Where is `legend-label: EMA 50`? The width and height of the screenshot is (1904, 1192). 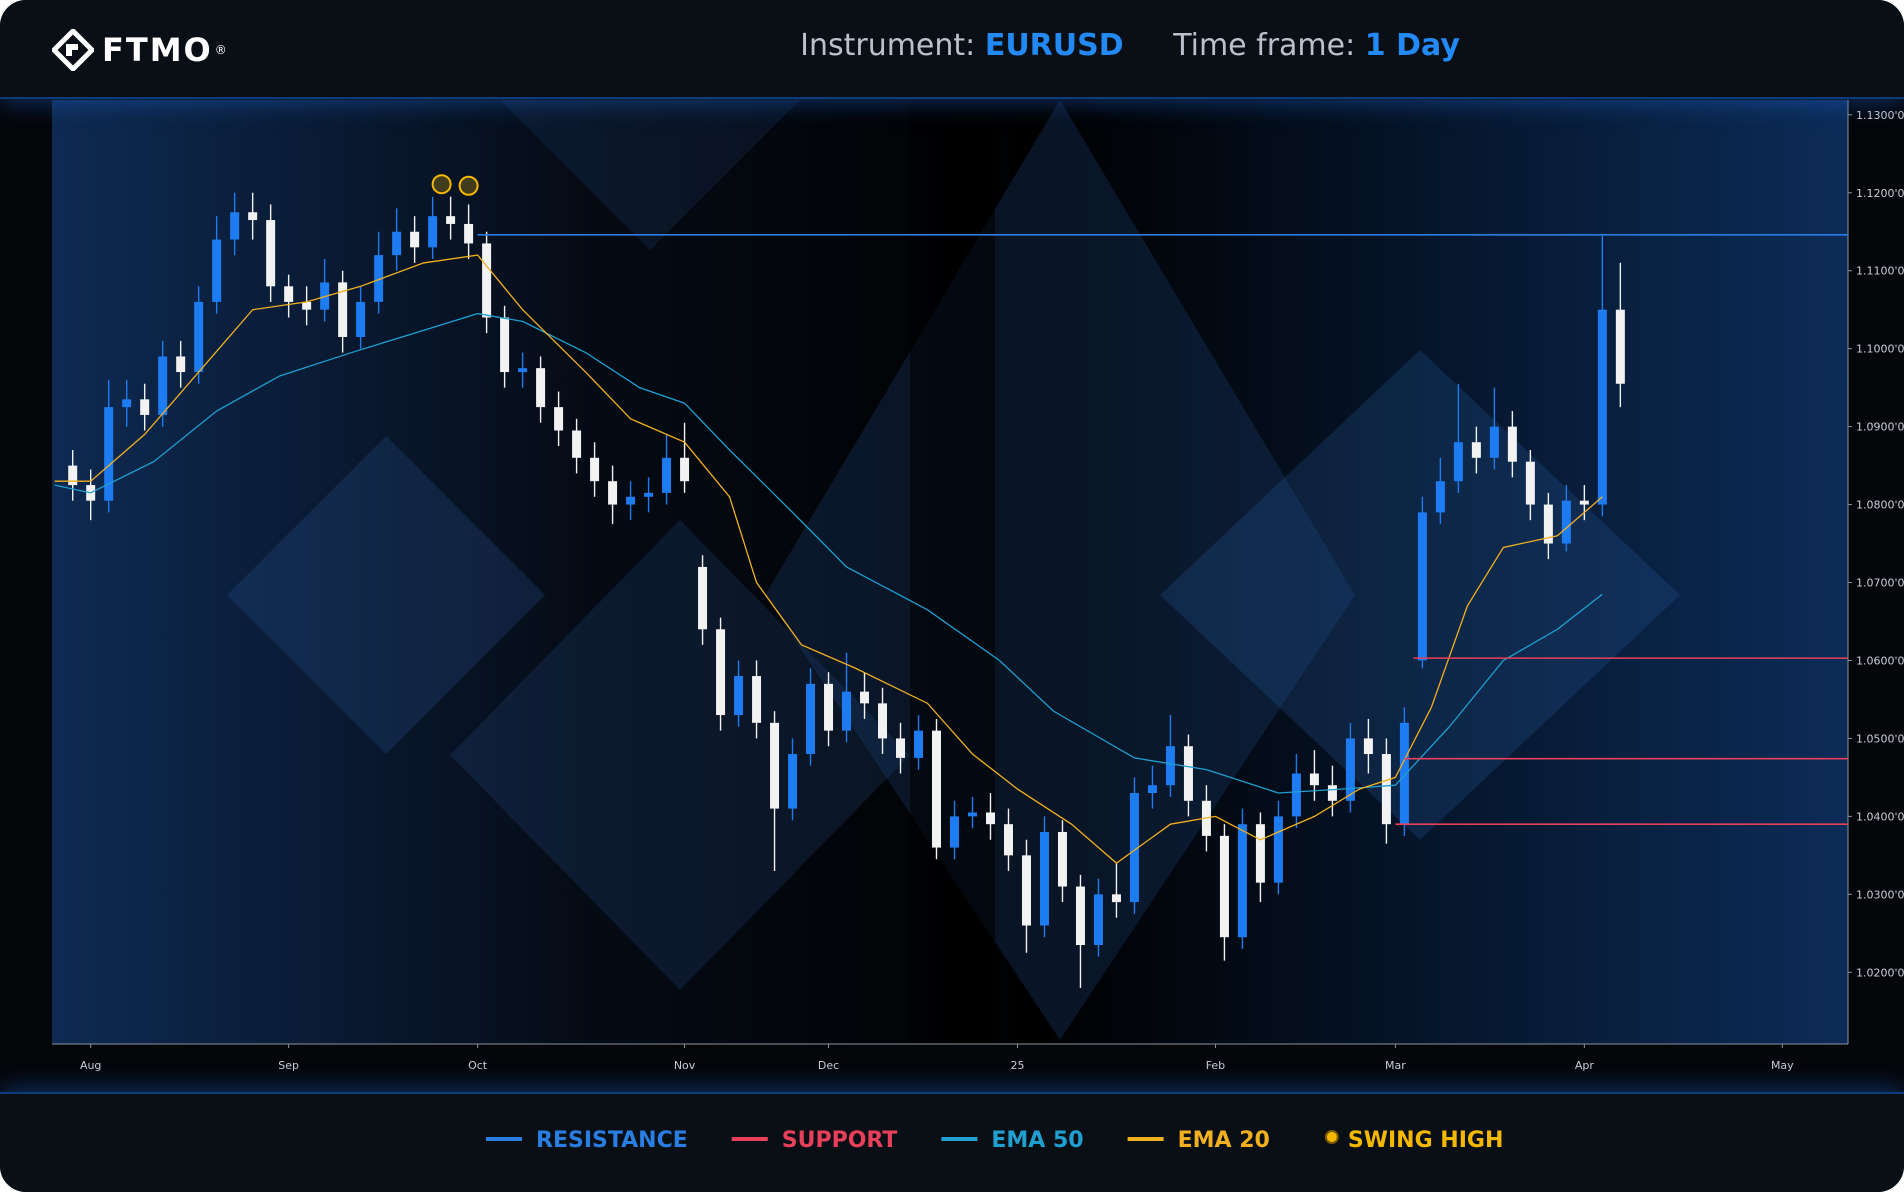 legend-label: EMA 50 is located at coordinates (1037, 1140).